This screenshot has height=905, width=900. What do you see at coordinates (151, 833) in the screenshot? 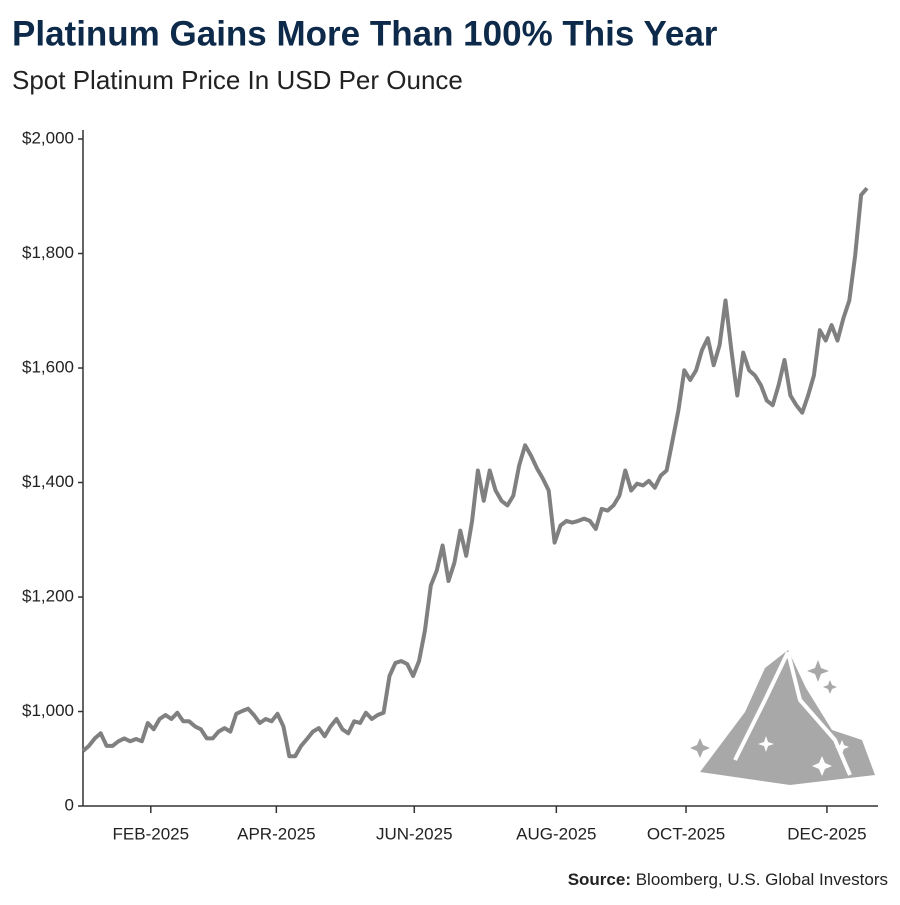
I see `x-tick-label: FEB-2025` at bounding box center [151, 833].